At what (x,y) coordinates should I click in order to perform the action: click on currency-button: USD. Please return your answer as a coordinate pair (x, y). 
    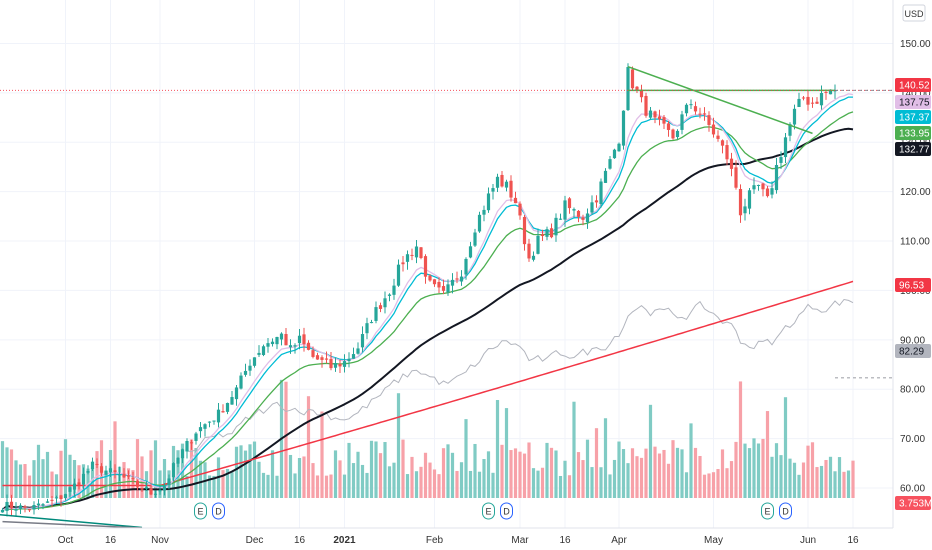
    Looking at the image, I should click on (914, 13).